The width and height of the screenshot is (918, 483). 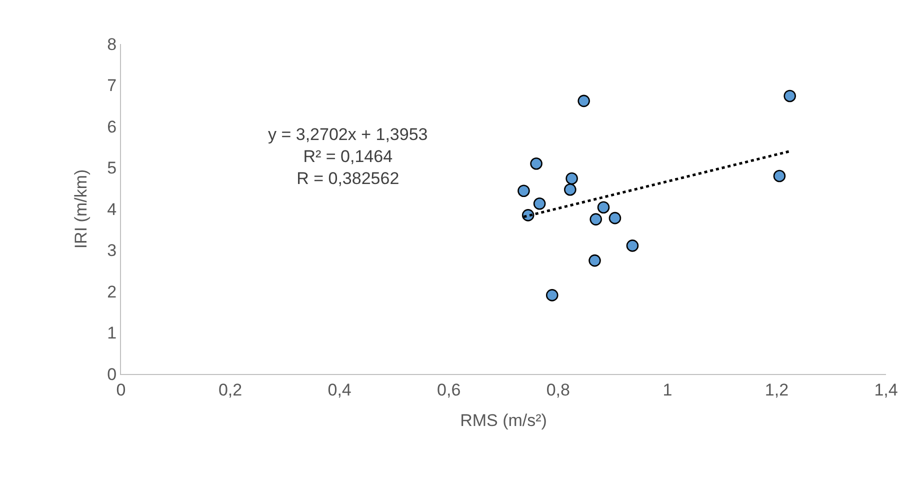 What do you see at coordinates (112, 292) in the screenshot?
I see `y-tick-label: 2` at bounding box center [112, 292].